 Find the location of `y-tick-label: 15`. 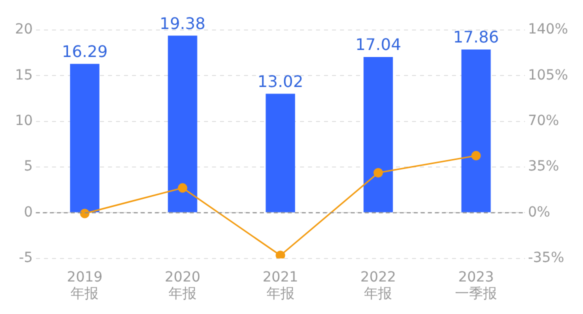

y-tick-label: 15 is located at coordinates (23, 75).